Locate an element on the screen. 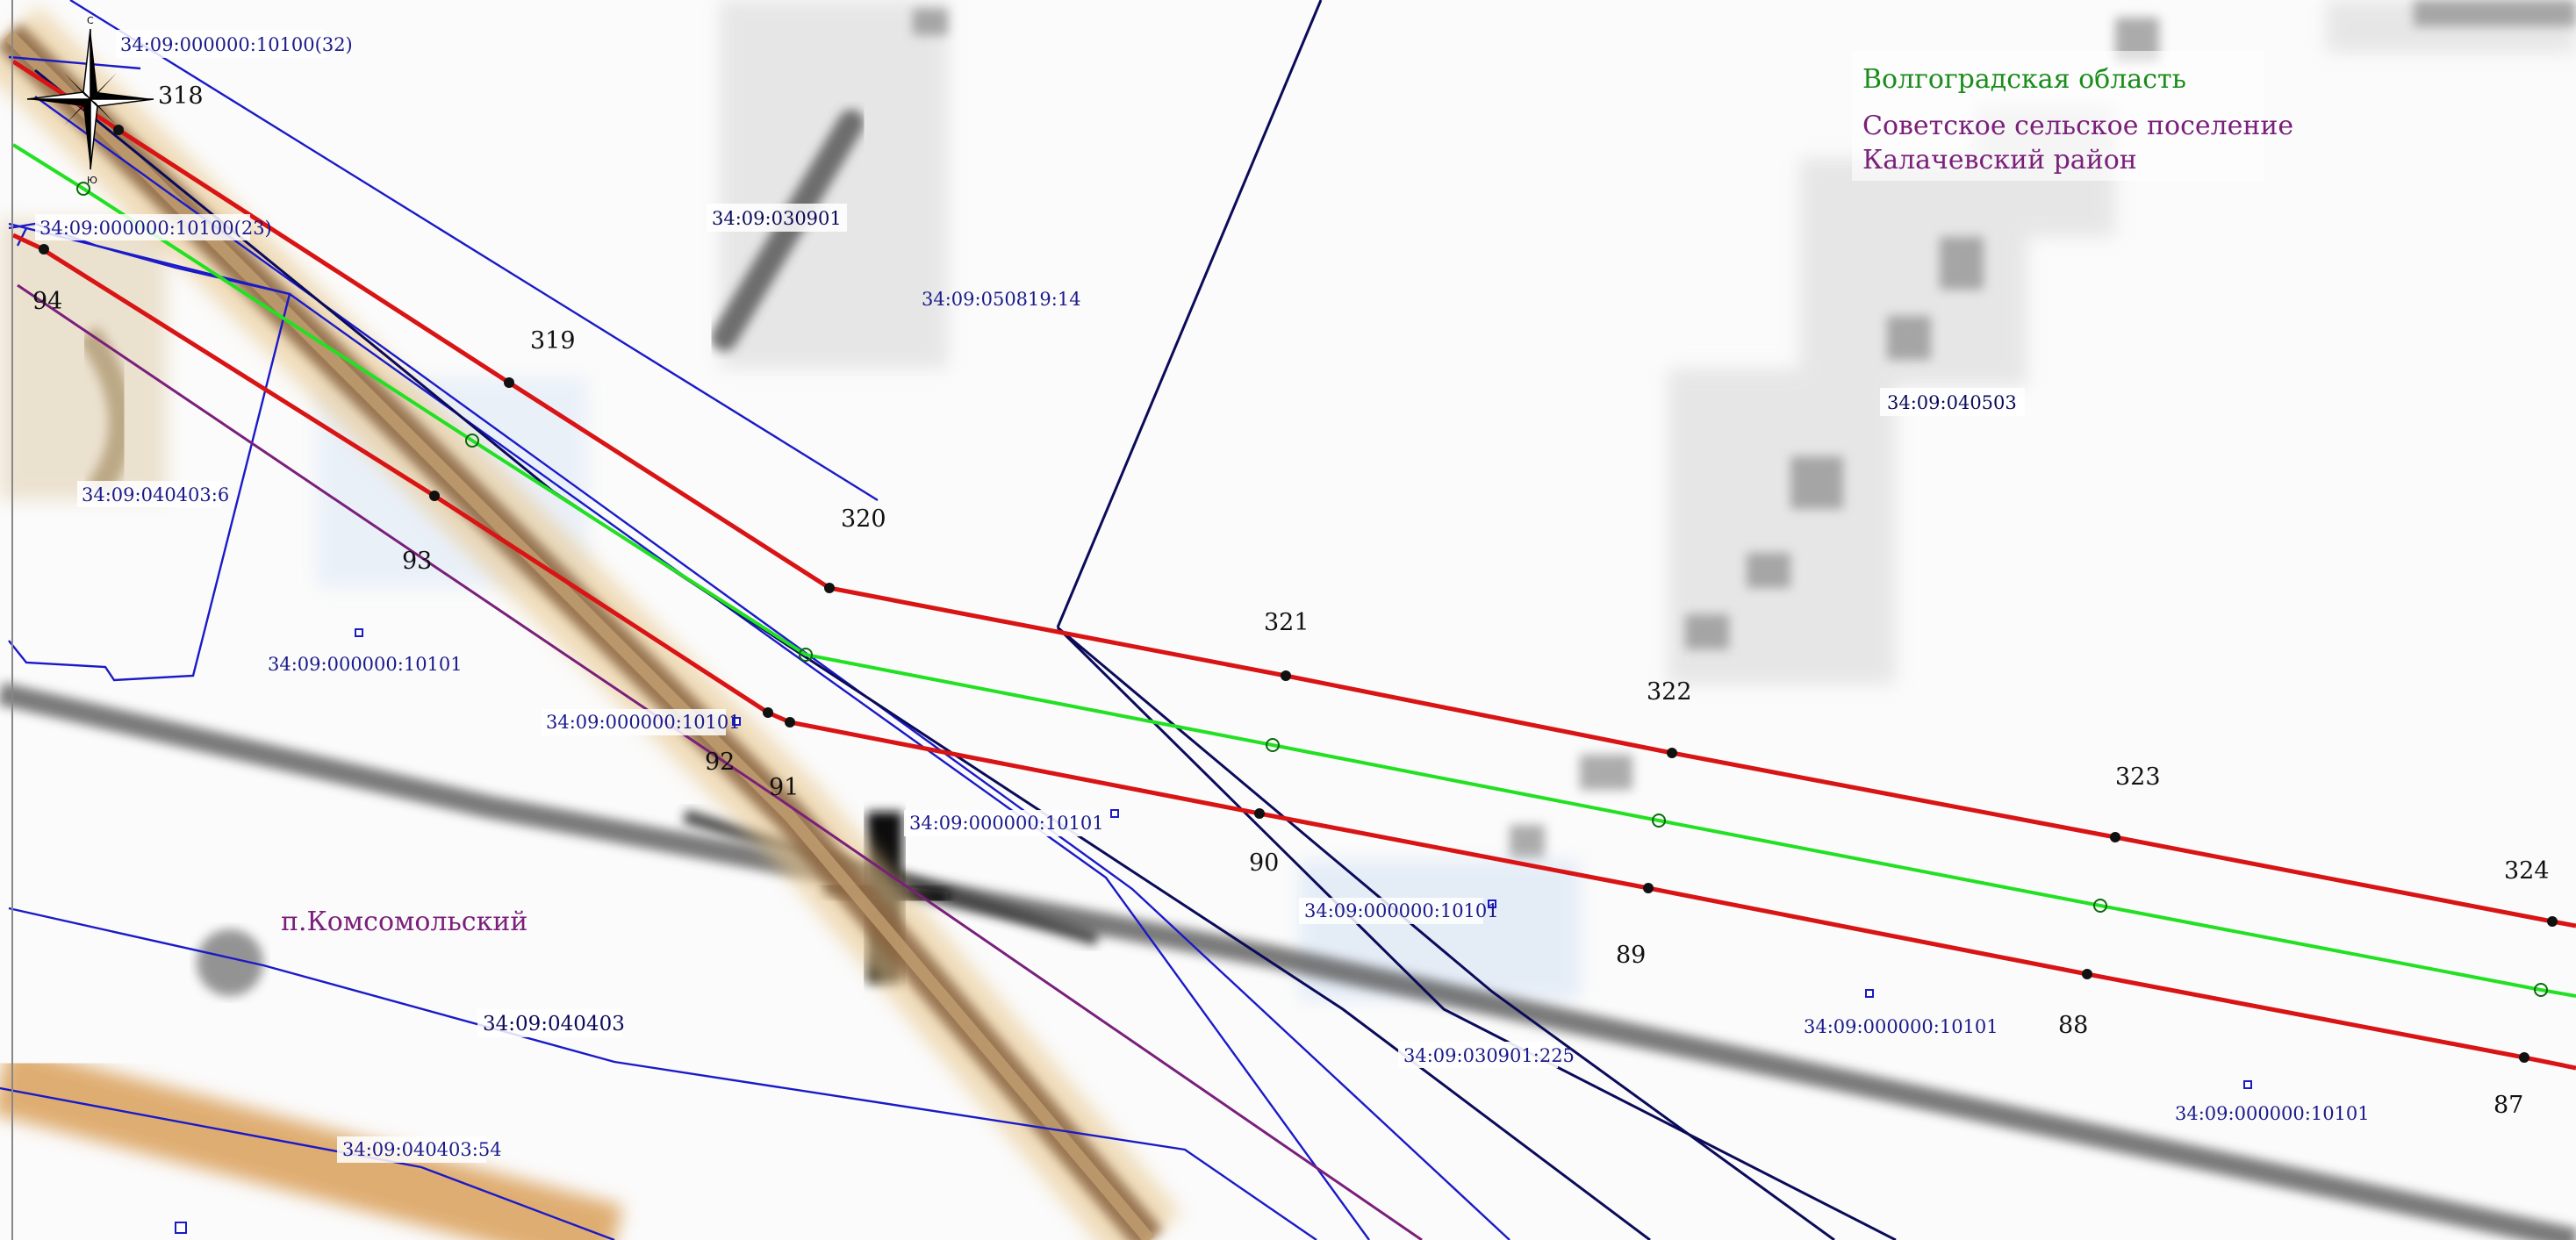 The image size is (2576, 1240). cadastre-label: 34:09:030901:225 is located at coordinates (1489, 1055).